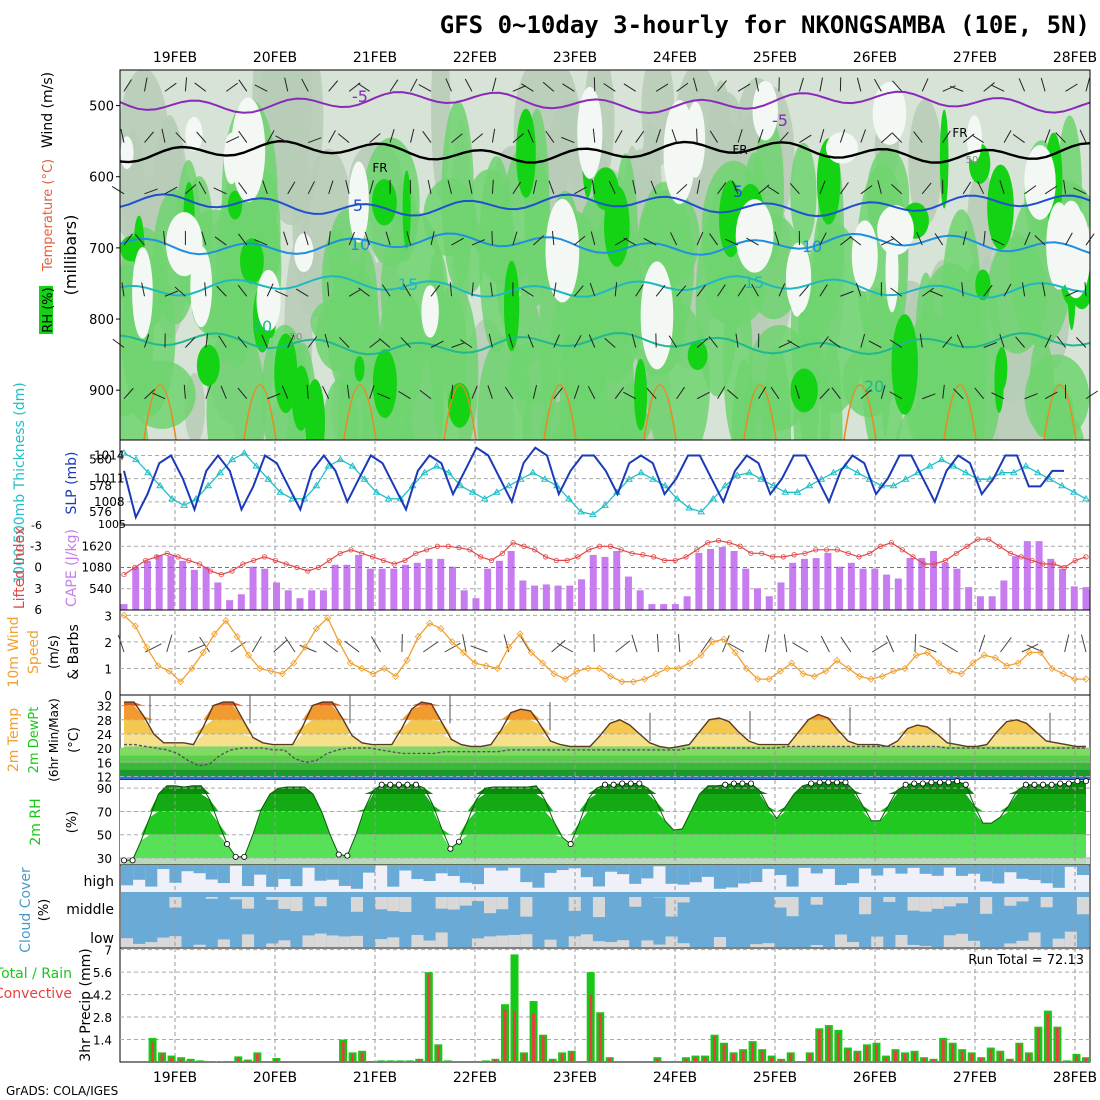  Describe the element at coordinates (975, 58) in the screenshot. I see `top-date-label: 27FEB` at that location.